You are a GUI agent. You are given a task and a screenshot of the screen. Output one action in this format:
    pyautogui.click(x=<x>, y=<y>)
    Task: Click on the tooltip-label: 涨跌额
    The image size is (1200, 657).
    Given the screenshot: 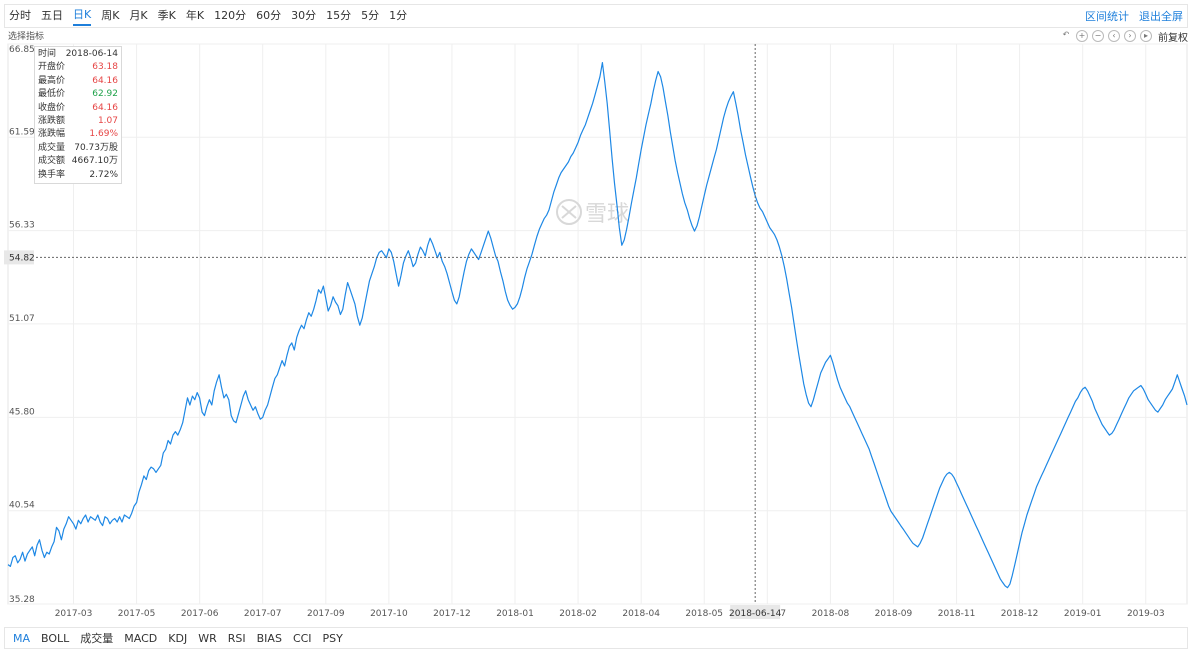 What is the action you would take?
    pyautogui.click(x=52, y=121)
    